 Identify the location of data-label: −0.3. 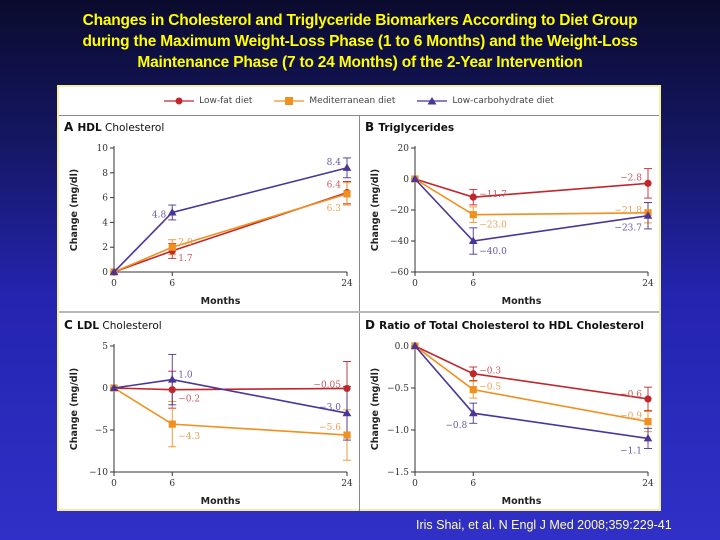
(490, 372).